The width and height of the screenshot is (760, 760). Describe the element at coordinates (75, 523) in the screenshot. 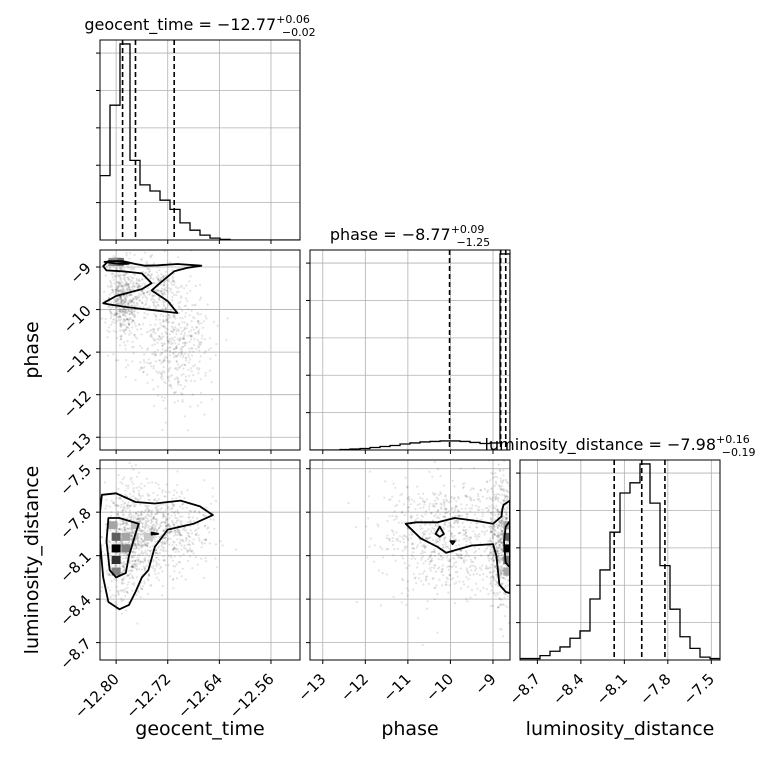

I see `y-tick-label: −7.8` at that location.